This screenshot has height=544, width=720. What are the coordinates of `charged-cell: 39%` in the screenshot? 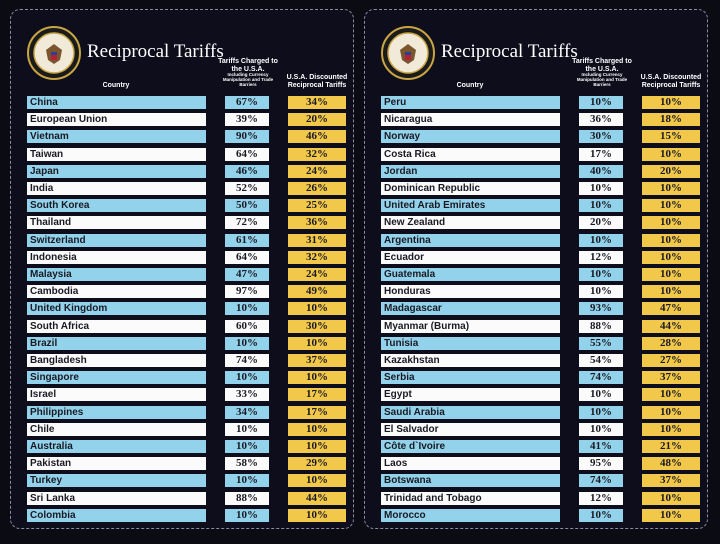 It's located at (247, 120).